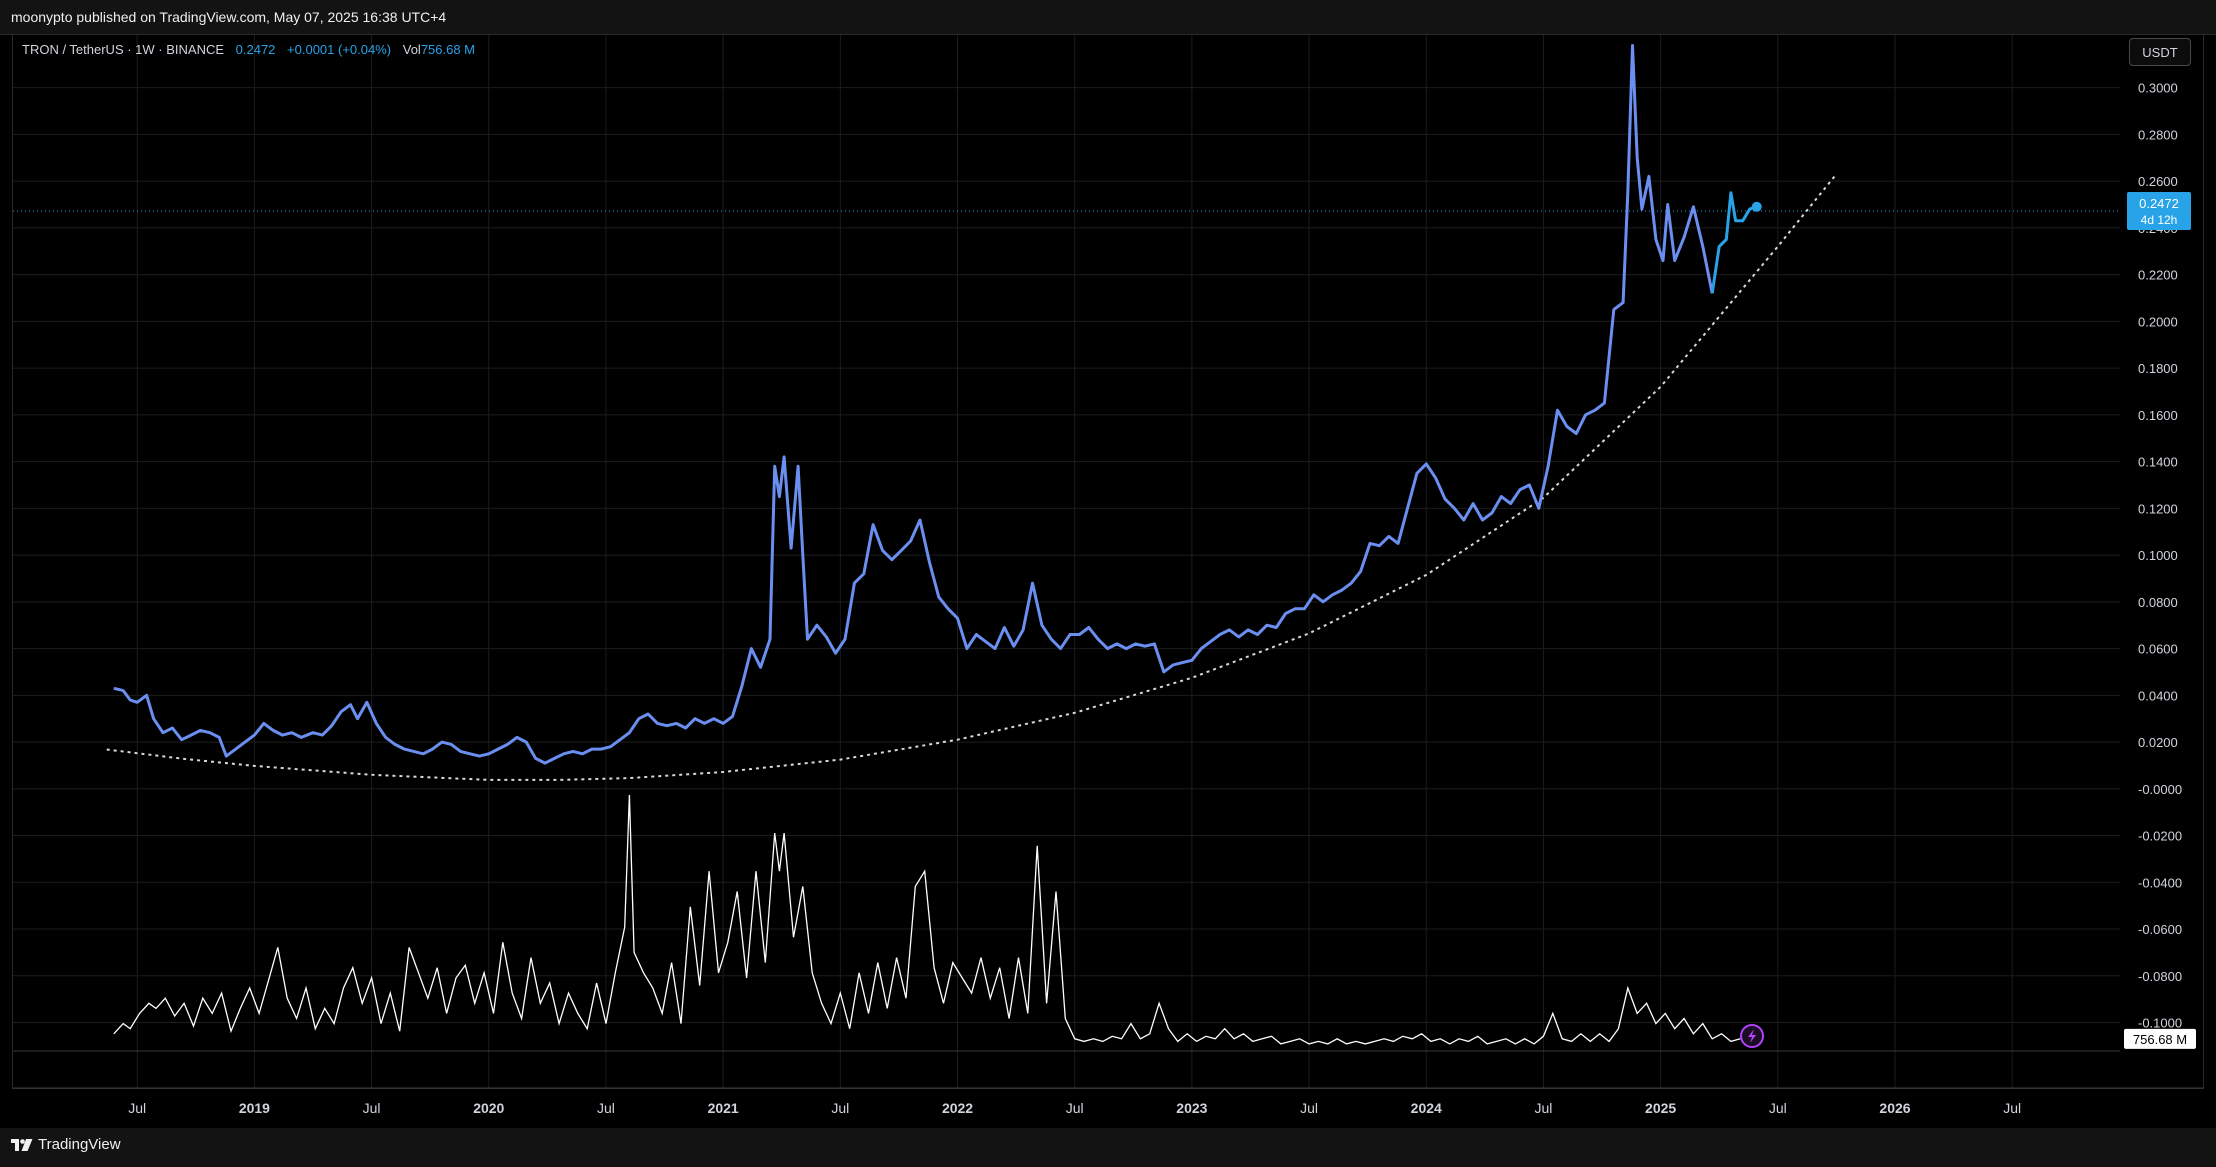 The height and width of the screenshot is (1167, 2216). I want to click on last-volume-badge, so click(2160, 1038).